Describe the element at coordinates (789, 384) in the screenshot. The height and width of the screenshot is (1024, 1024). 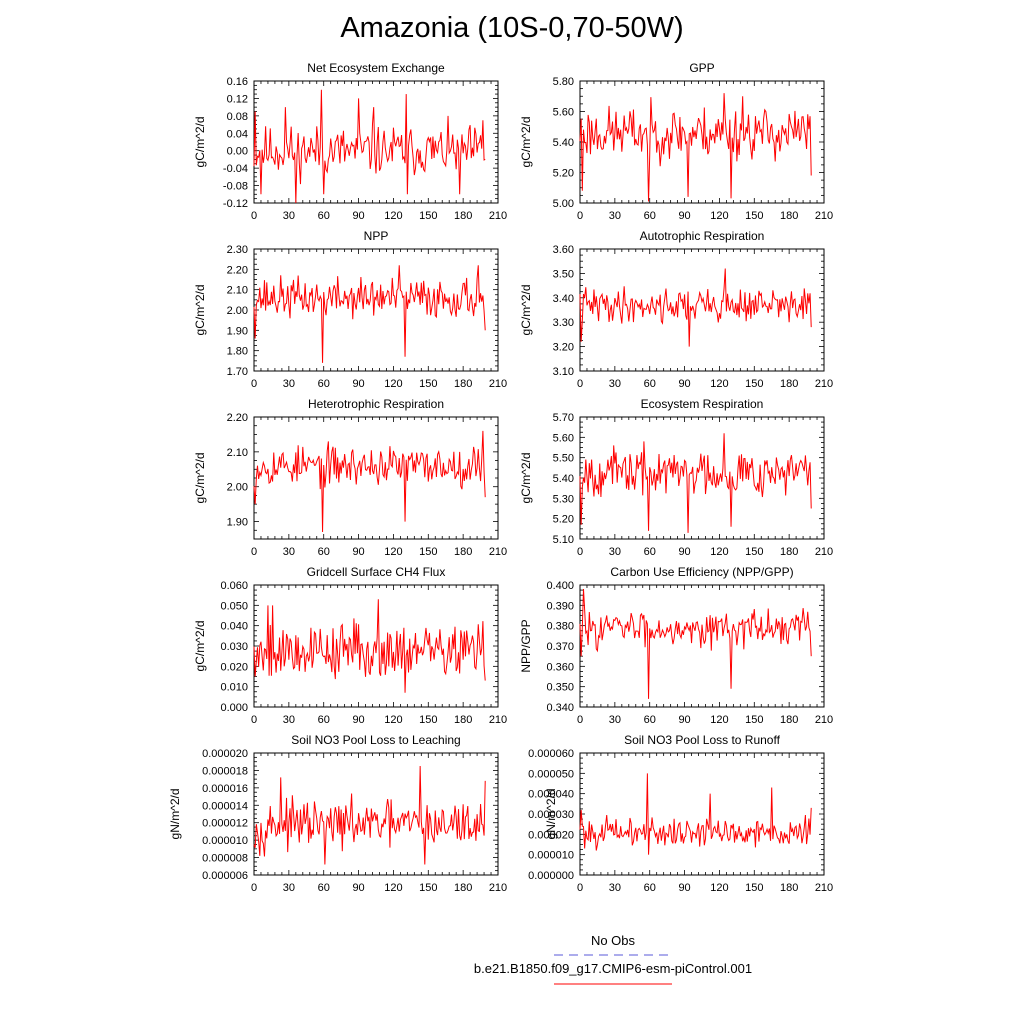
I see `plot-4-xtick-label: 180` at that location.